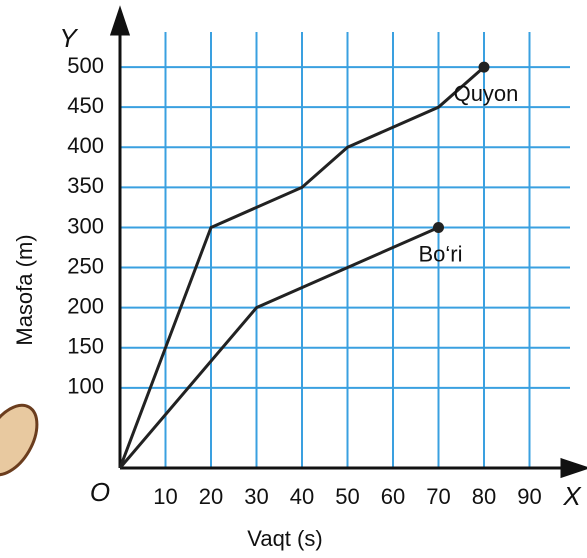 Image resolution: width=587 pixels, height=558 pixels. Describe the element at coordinates (85, 185) in the screenshot. I see `y-tick-label: 350` at that location.